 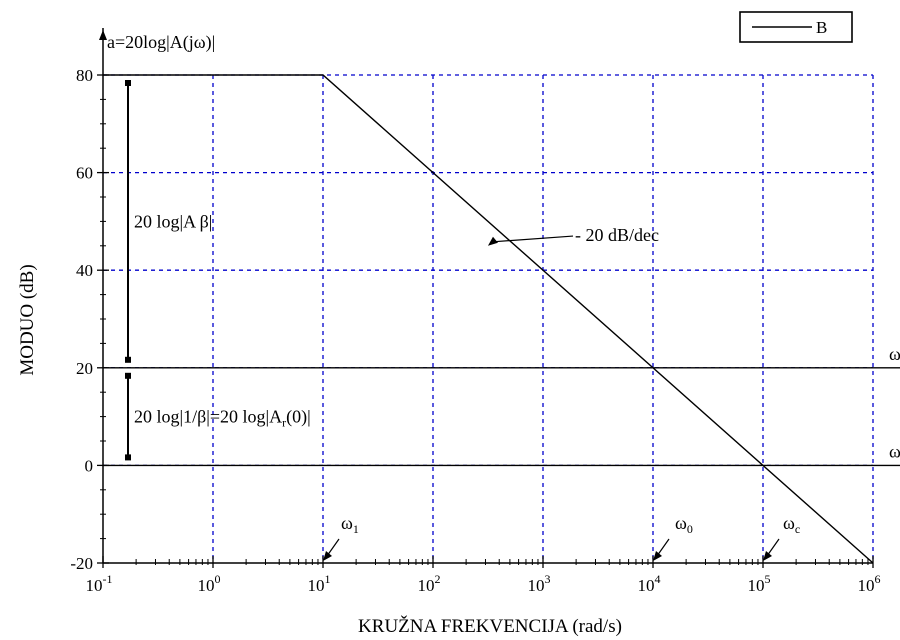 What do you see at coordinates (27, 319) in the screenshot?
I see `y-axis-label: MODUO (dB)` at bounding box center [27, 319].